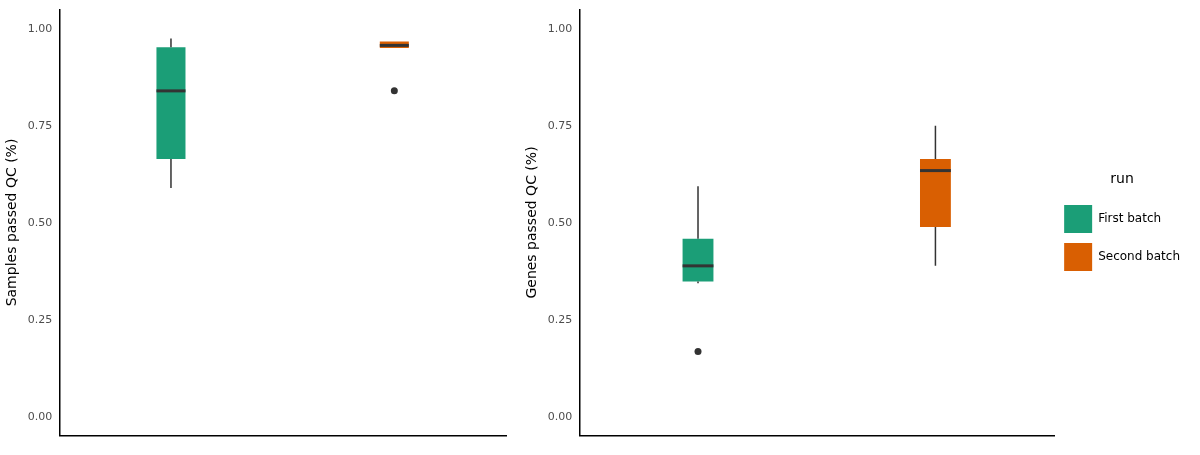 The height and width of the screenshot is (455, 1200). Describe the element at coordinates (11, 222) in the screenshot. I see `y-axis-title: Samples passed QC (%)` at that location.